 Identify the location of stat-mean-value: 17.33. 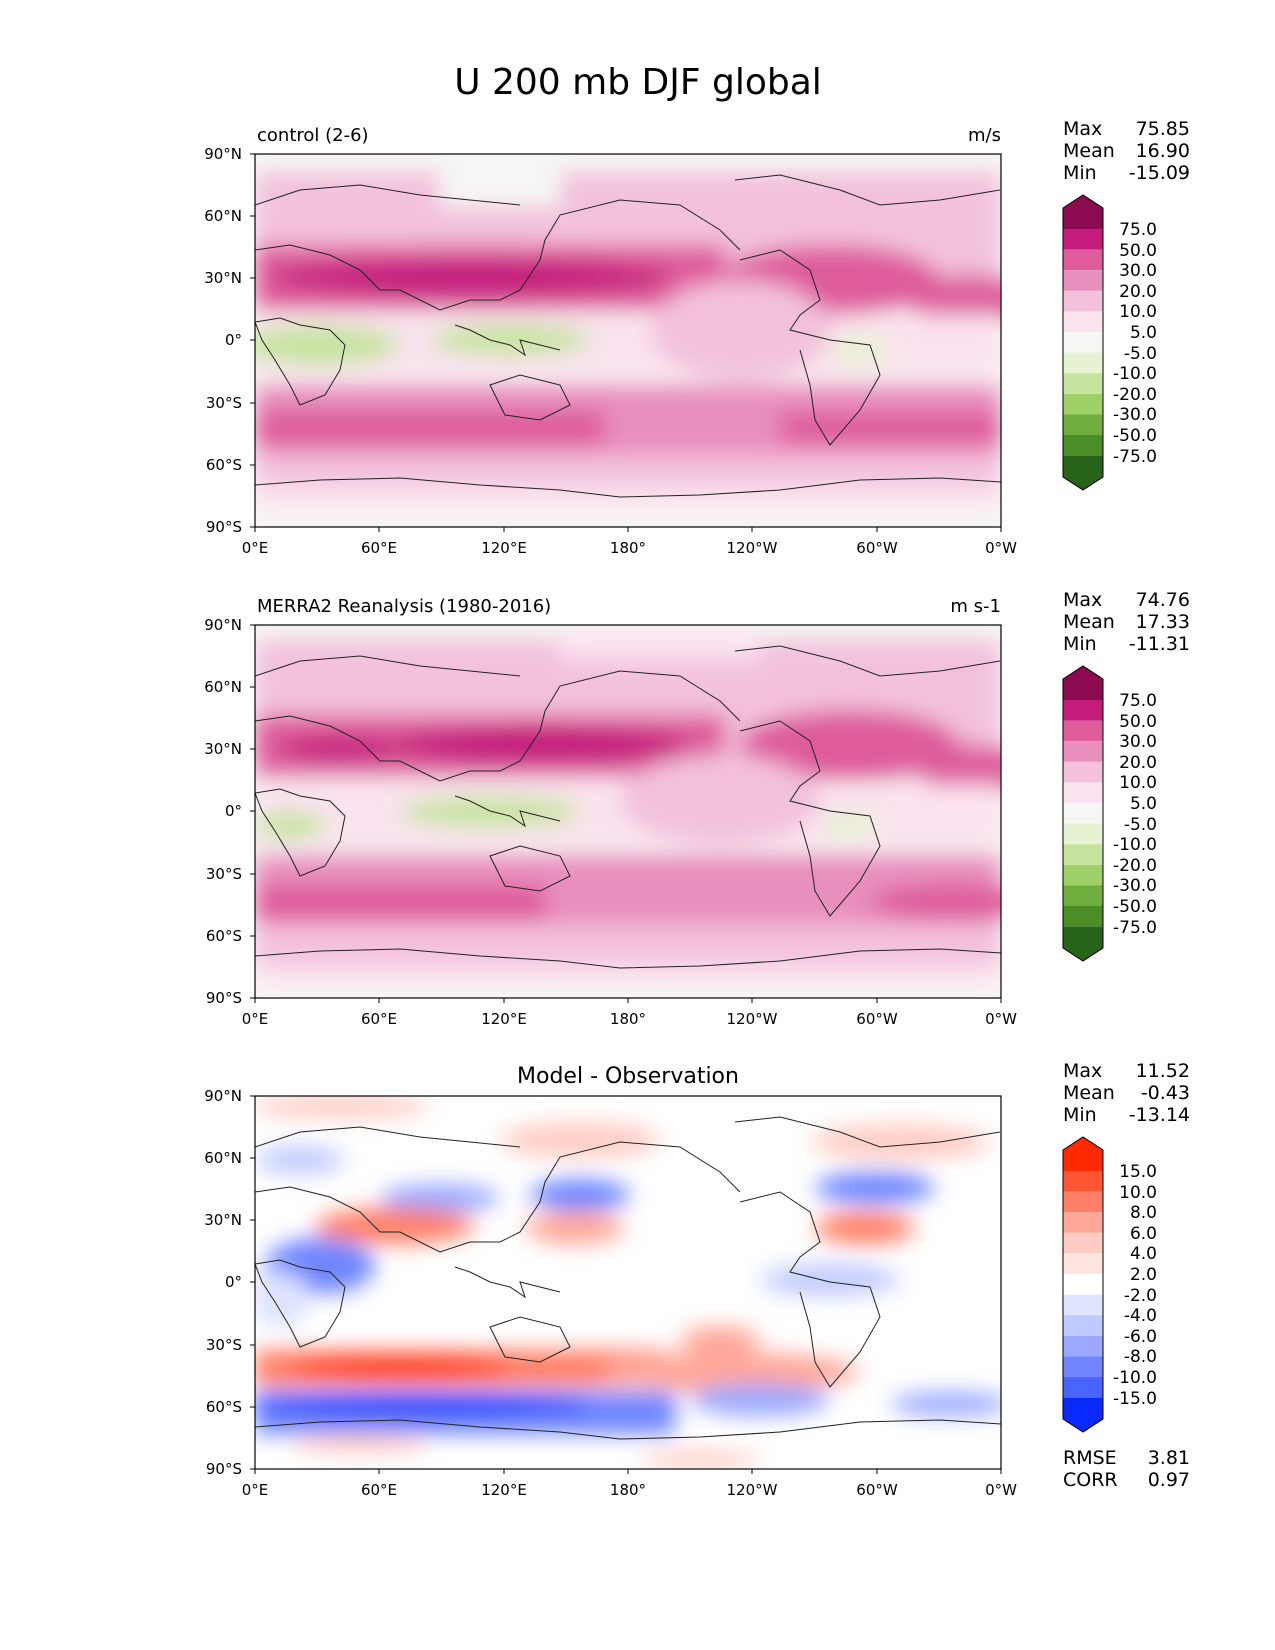
(1163, 622).